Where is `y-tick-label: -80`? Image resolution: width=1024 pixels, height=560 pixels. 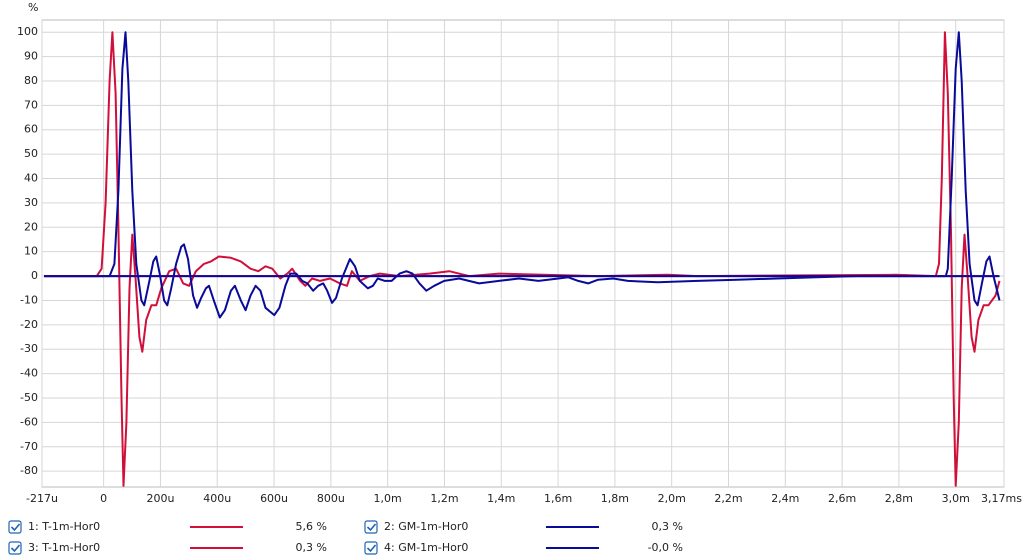 y-tick-label: -80 is located at coordinates (29, 470).